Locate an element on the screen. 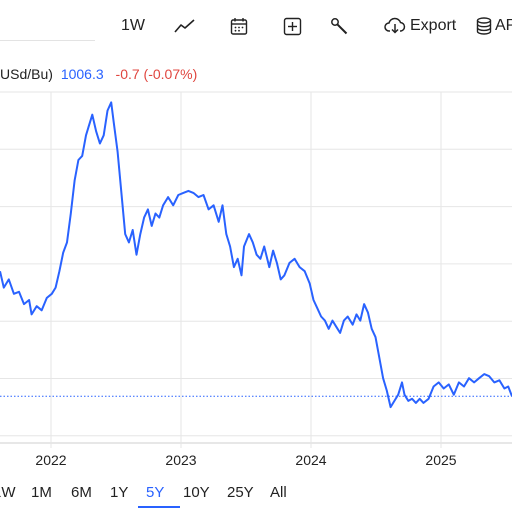  api-button: API is located at coordinates (494, 26).